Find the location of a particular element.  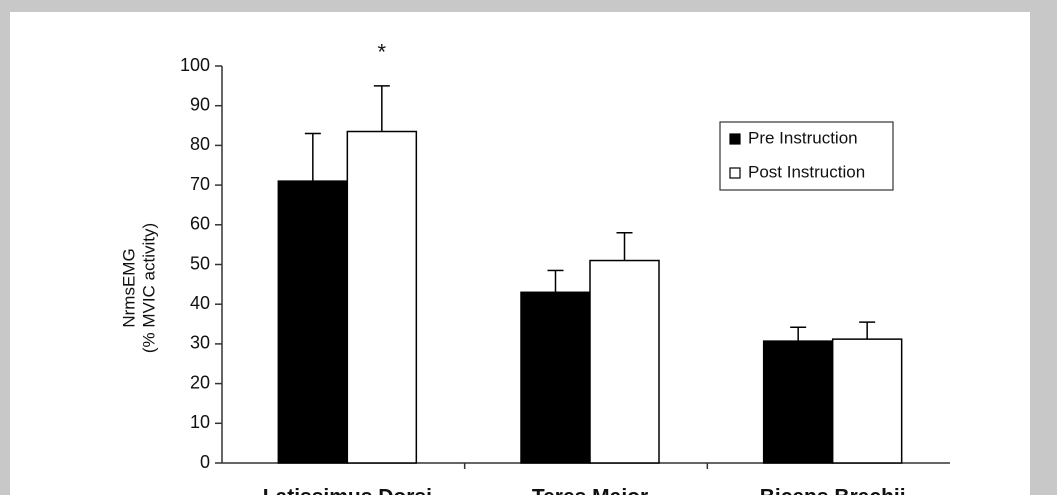

x-tick-label: Biceps Brachii is located at coordinates (833, 490).